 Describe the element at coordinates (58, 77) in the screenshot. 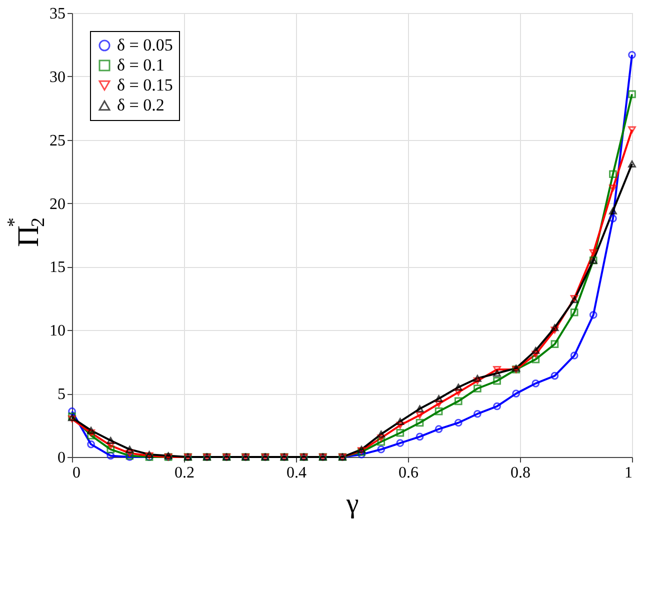

I see `y-tick-label: 30` at that location.